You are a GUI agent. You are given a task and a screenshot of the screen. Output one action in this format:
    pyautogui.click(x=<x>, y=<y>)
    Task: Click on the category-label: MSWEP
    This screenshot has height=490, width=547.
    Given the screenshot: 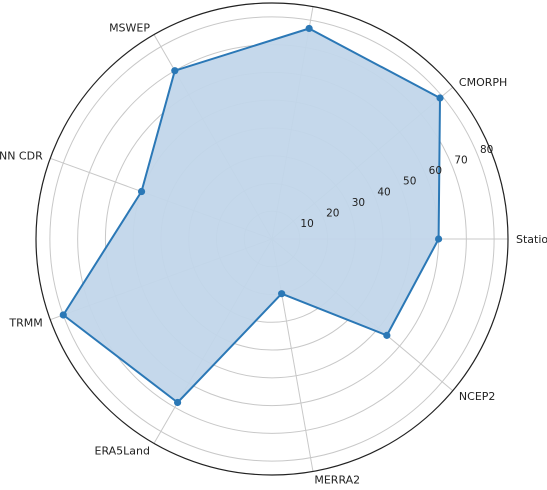 What is the action you would take?
    pyautogui.click(x=129, y=28)
    